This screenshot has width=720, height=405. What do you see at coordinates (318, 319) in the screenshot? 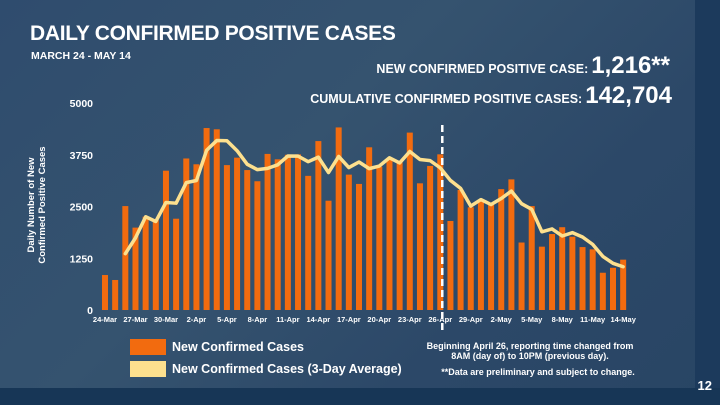
I see `x-tick-label: 14-Apr` at bounding box center [318, 319].